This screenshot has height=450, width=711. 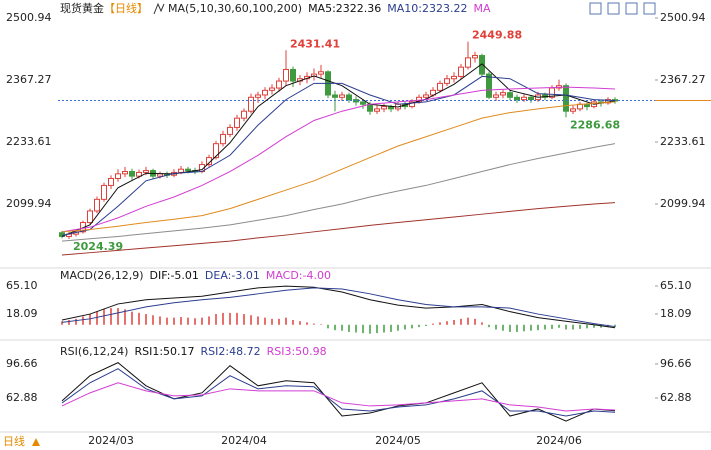 What do you see at coordinates (482, 8) in the screenshot?
I see `legend-entry: MA` at bounding box center [482, 8].